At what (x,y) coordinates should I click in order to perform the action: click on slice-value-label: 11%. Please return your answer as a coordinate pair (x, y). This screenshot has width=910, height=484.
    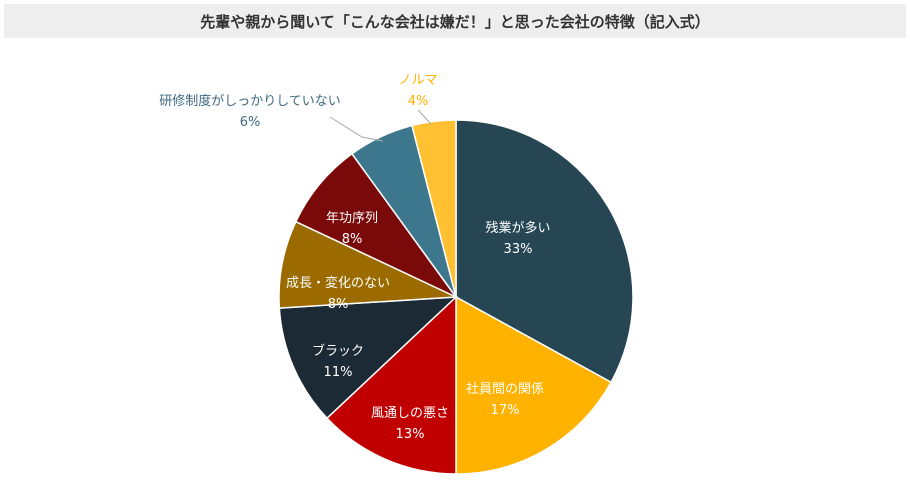
    Looking at the image, I should click on (338, 372).